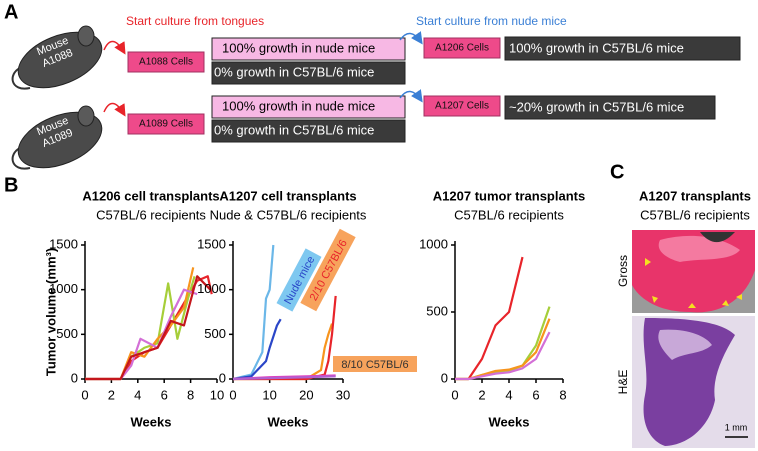 Image resolution: width=758 pixels, height=451 pixels. Describe the element at coordinates (343, 394) in the screenshot. I see `x-tick-label: 30` at that location.